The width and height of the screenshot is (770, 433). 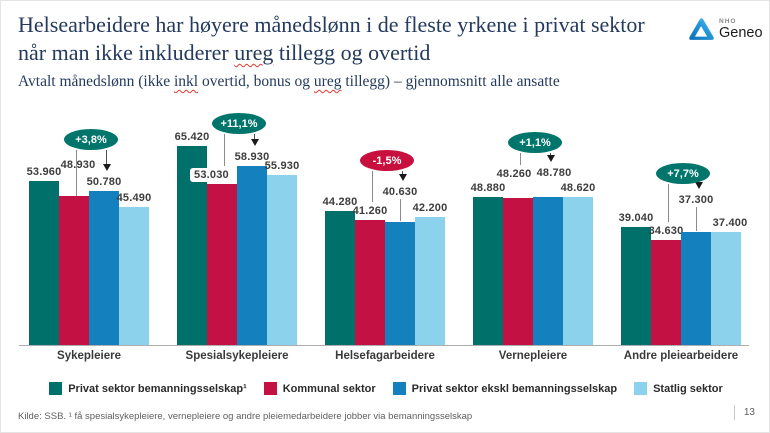 What do you see at coordinates (666, 231) in the screenshot?
I see `value-label: 34.630` at bounding box center [666, 231].